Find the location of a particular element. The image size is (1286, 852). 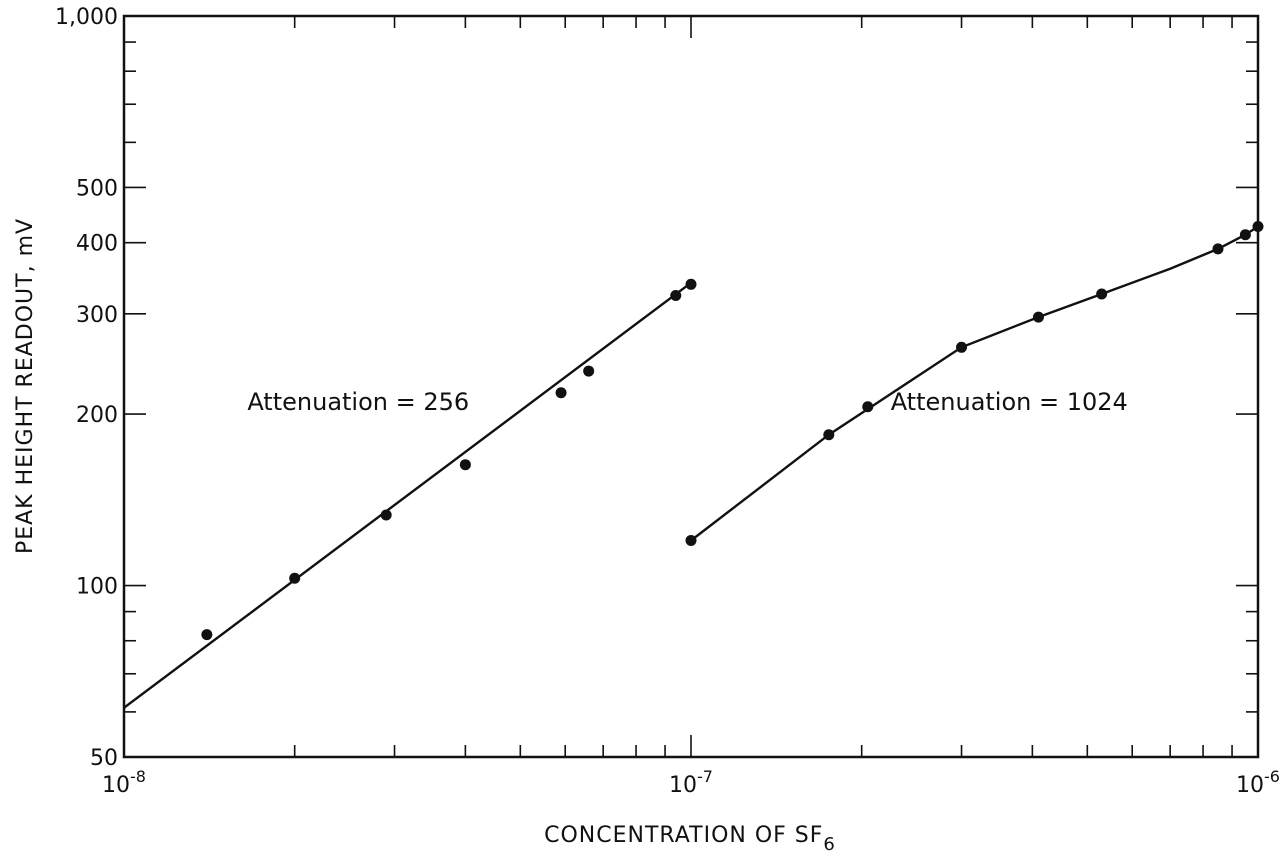

annotations: Attenuation = 256 Attenuation = 1024 is located at coordinates (687, 402).